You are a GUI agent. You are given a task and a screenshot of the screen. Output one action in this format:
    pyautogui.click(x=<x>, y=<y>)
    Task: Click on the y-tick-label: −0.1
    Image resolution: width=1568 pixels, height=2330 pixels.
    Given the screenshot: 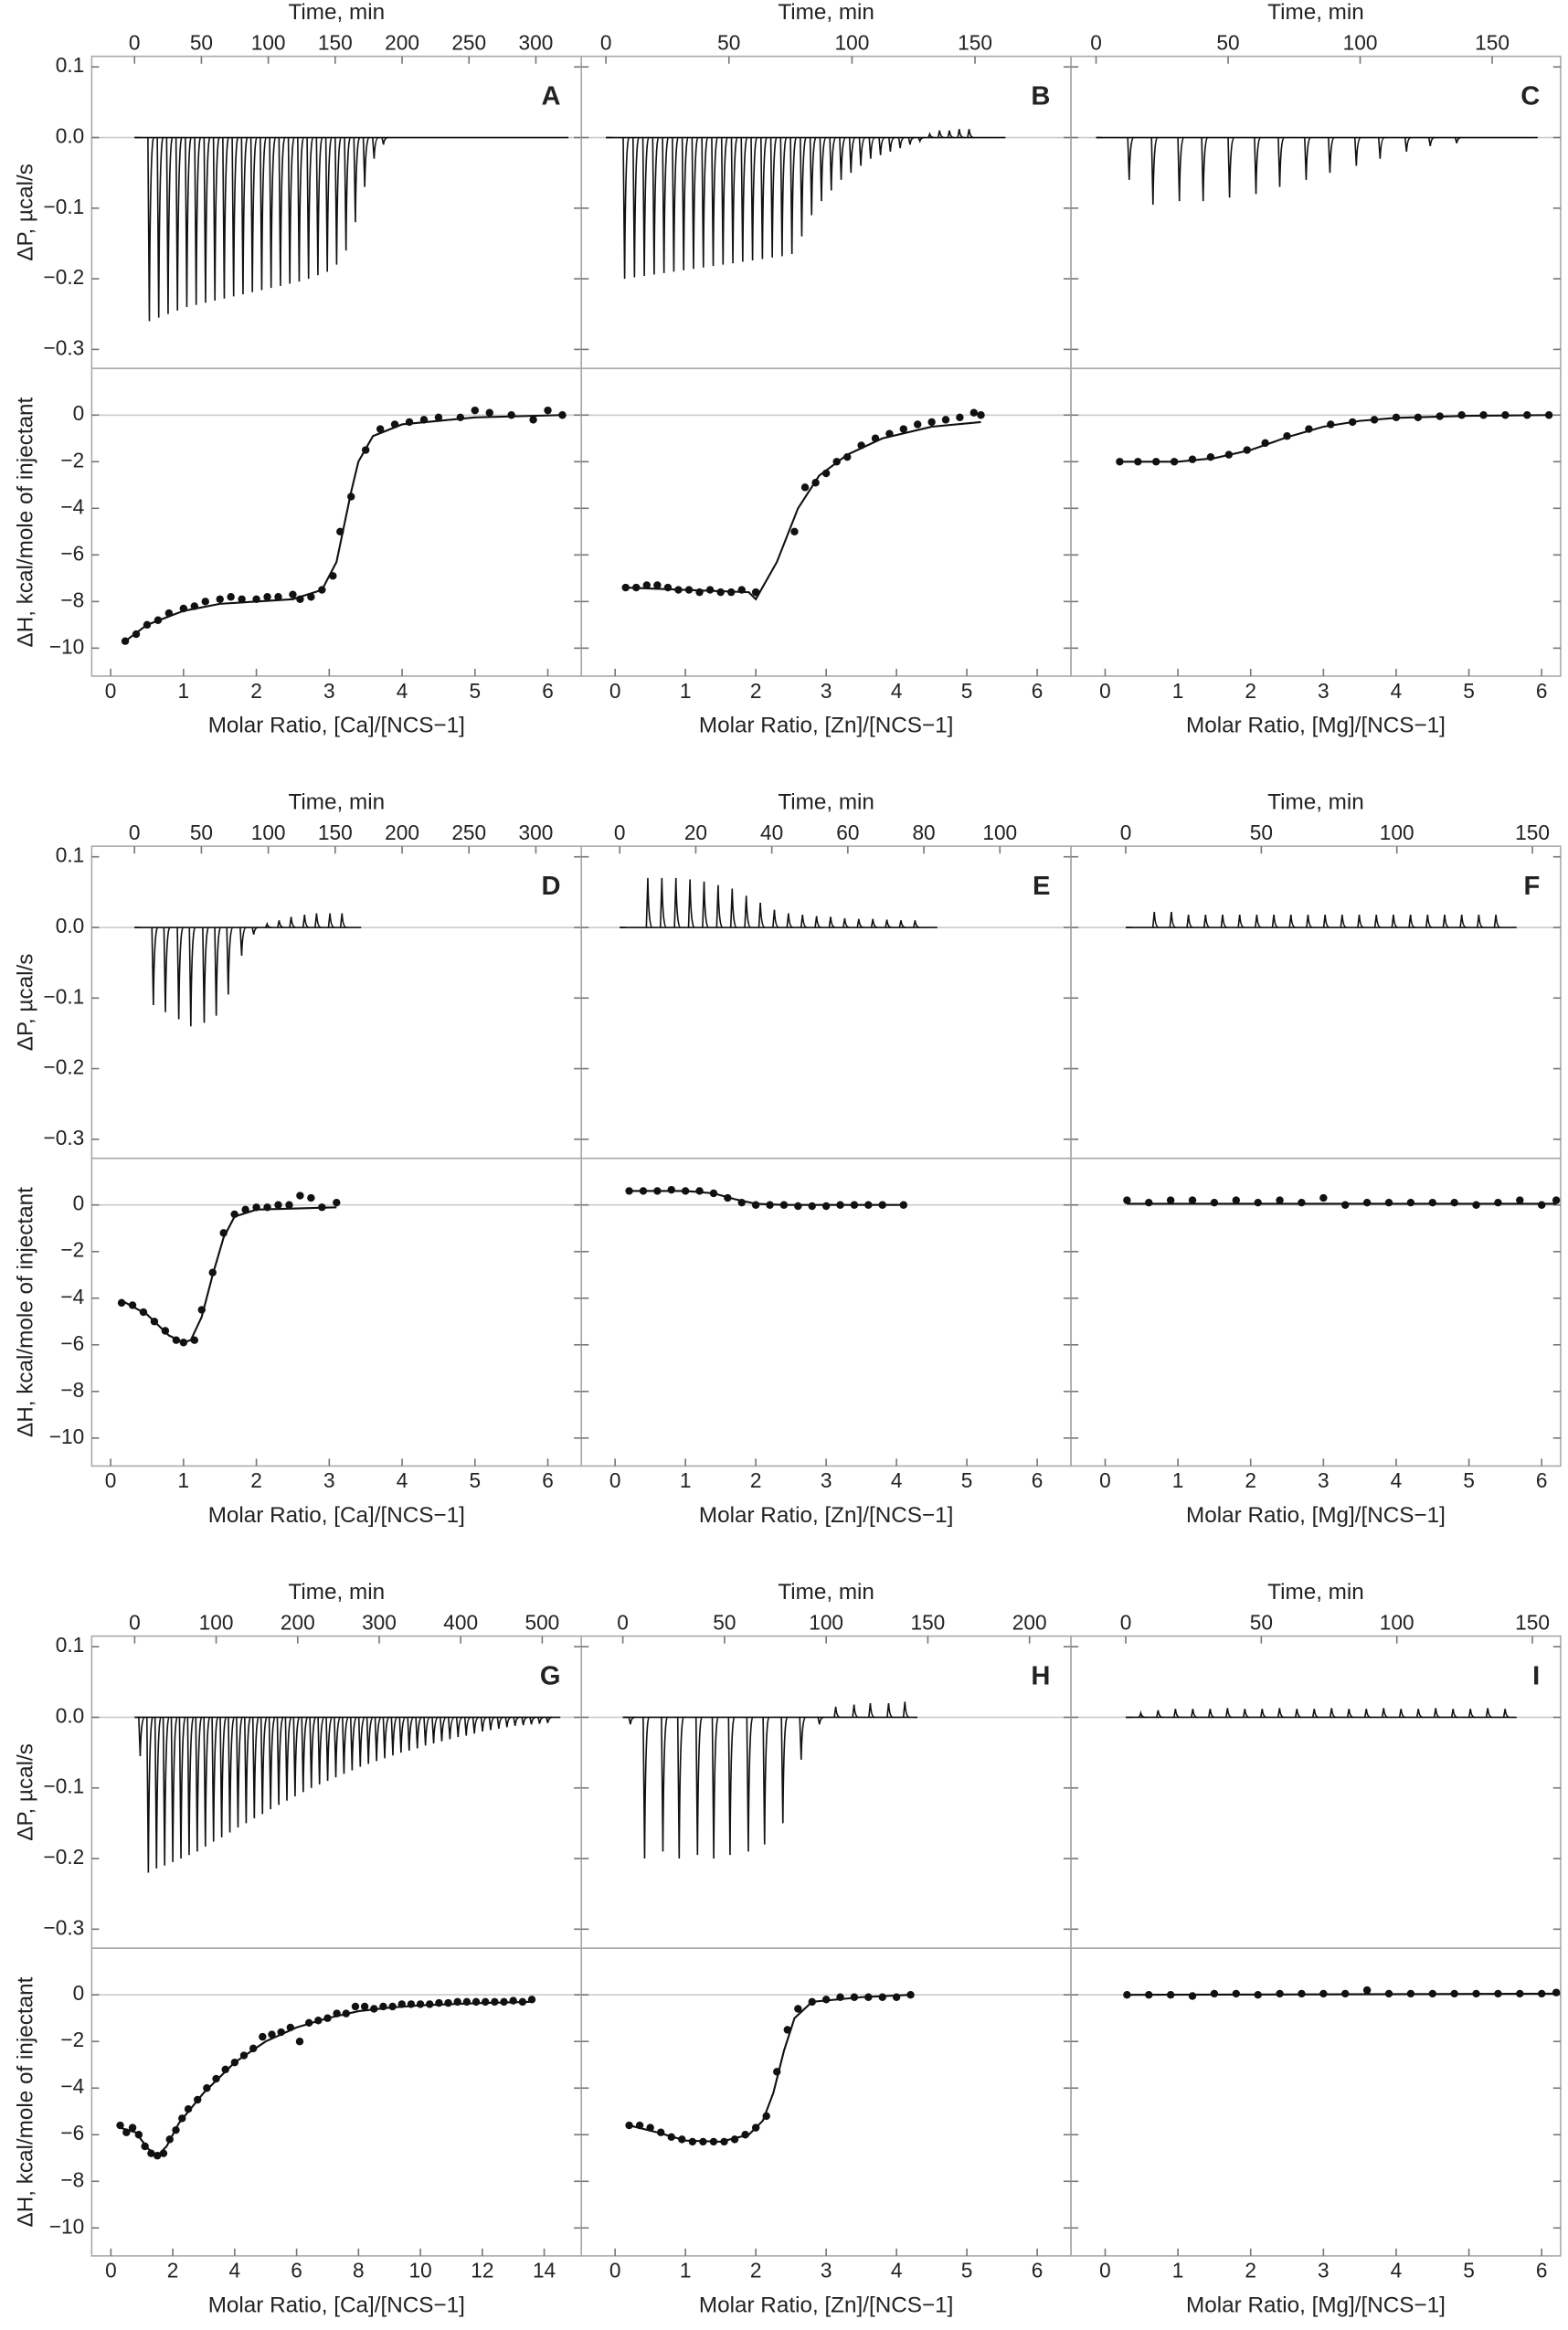 What is the action you would take?
    pyautogui.click(x=65, y=206)
    